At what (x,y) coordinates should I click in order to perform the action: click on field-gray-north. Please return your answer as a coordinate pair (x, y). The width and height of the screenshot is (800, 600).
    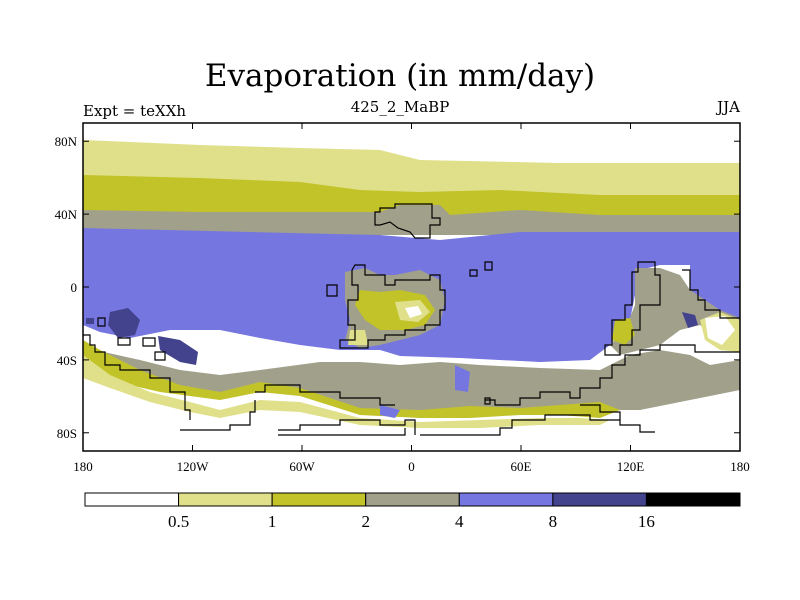
    Looking at the image, I should click on (411, 220).